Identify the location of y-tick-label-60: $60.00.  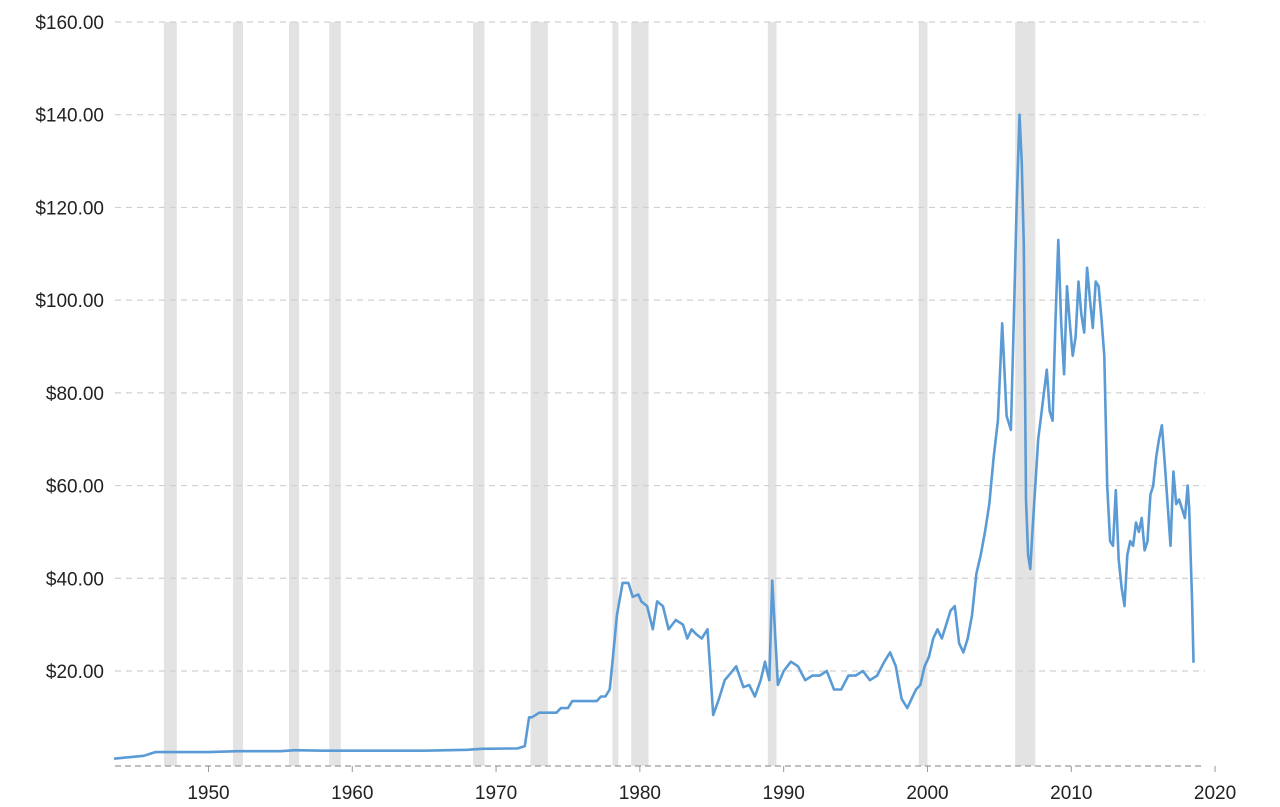
(75, 487).